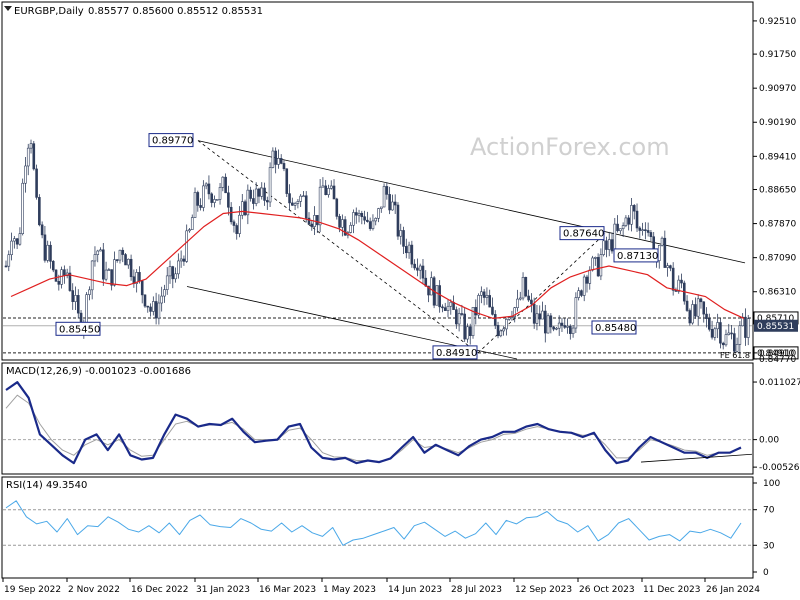 The width and height of the screenshot is (800, 600). Describe the element at coordinates (636, 255) in the screenshot. I see `price-annotation-box` at that location.